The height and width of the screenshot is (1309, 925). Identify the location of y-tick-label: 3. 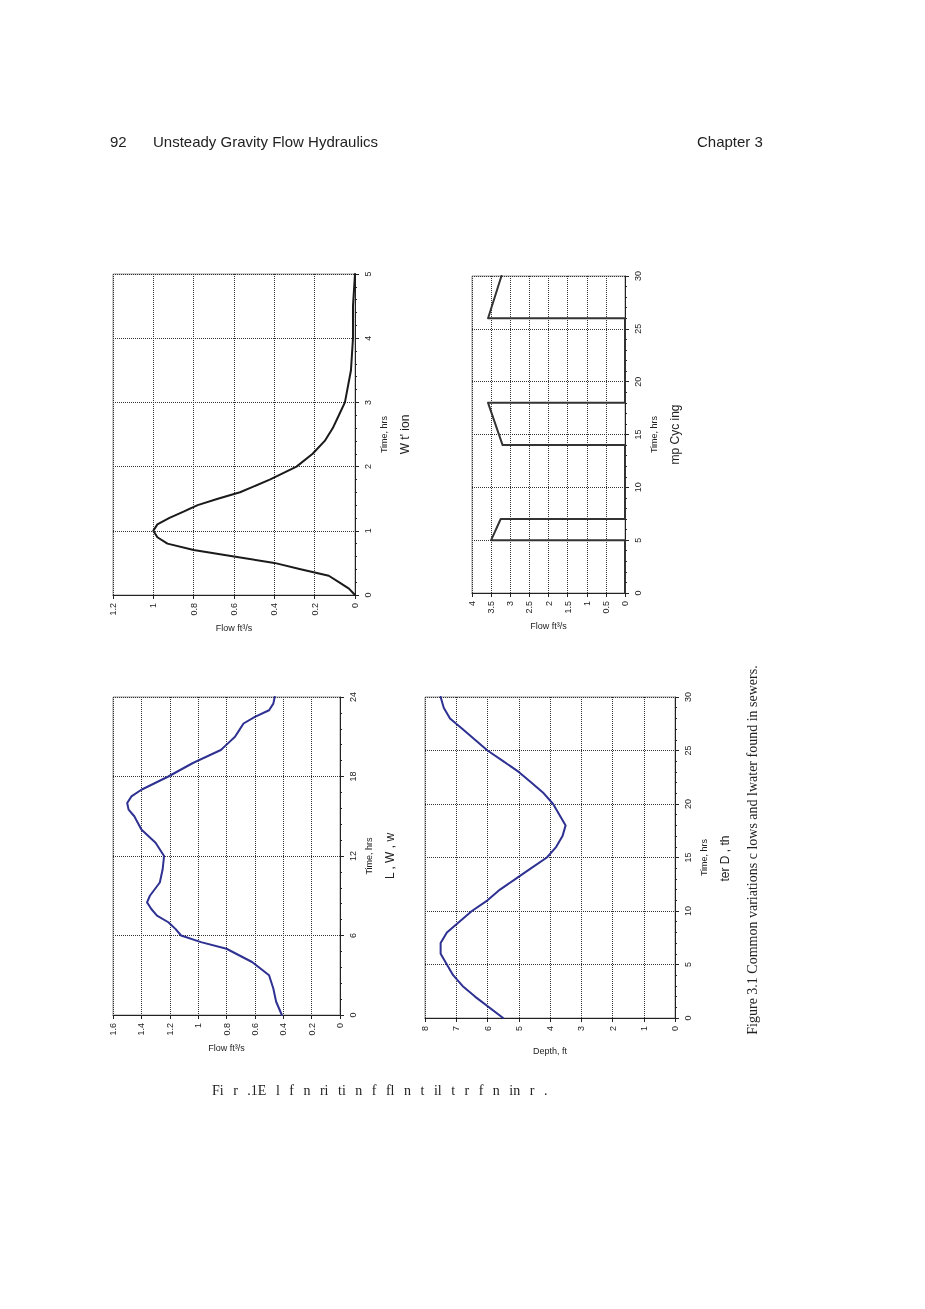
(367, 402).